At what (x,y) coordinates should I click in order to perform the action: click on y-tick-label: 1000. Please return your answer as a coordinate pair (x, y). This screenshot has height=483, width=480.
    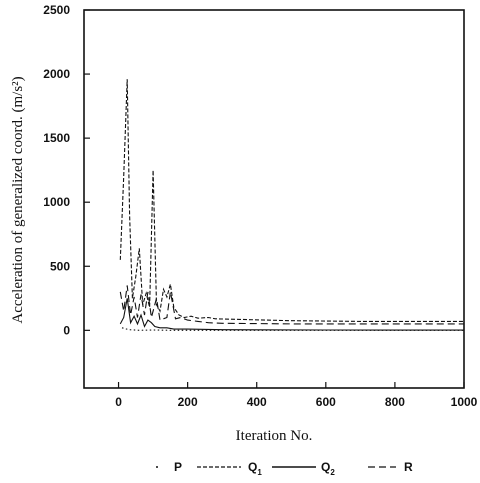
    Looking at the image, I should click on (56, 202).